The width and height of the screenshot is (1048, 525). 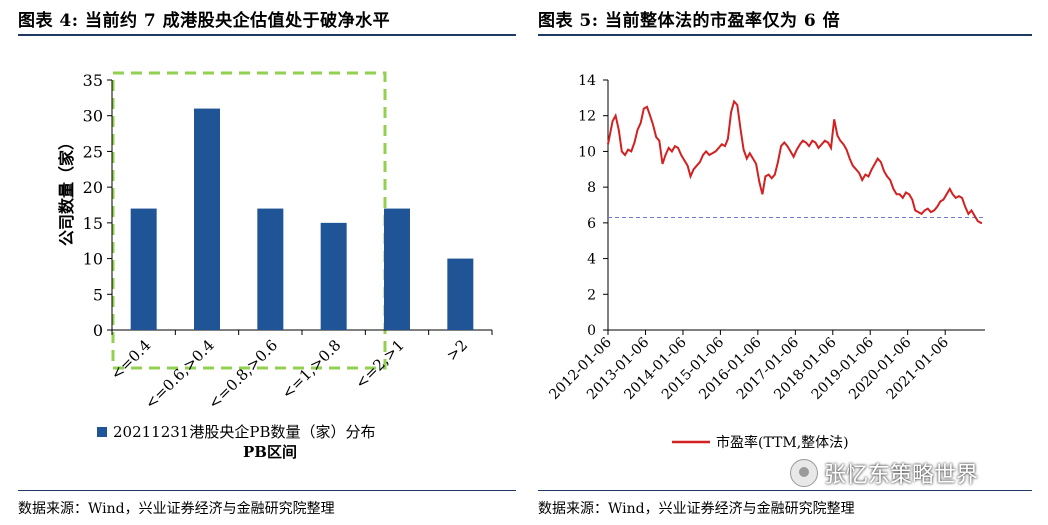 What do you see at coordinates (785, 35) in the screenshot?
I see `right-title-rule` at bounding box center [785, 35].